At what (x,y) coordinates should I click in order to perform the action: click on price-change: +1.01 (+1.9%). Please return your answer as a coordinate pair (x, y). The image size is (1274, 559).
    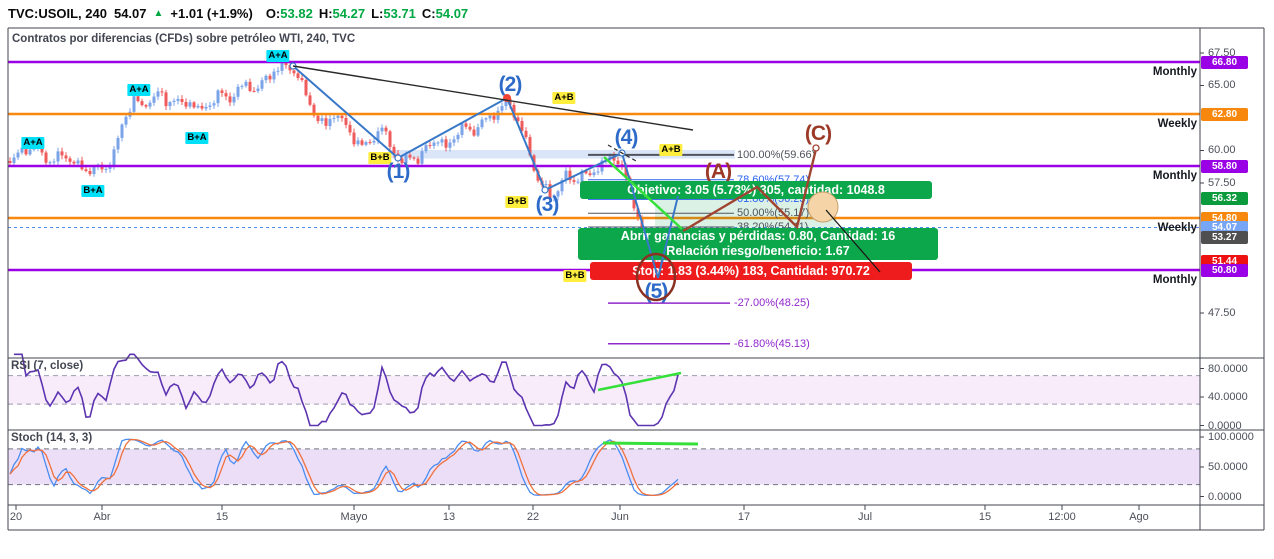
    Looking at the image, I should click on (211, 13).